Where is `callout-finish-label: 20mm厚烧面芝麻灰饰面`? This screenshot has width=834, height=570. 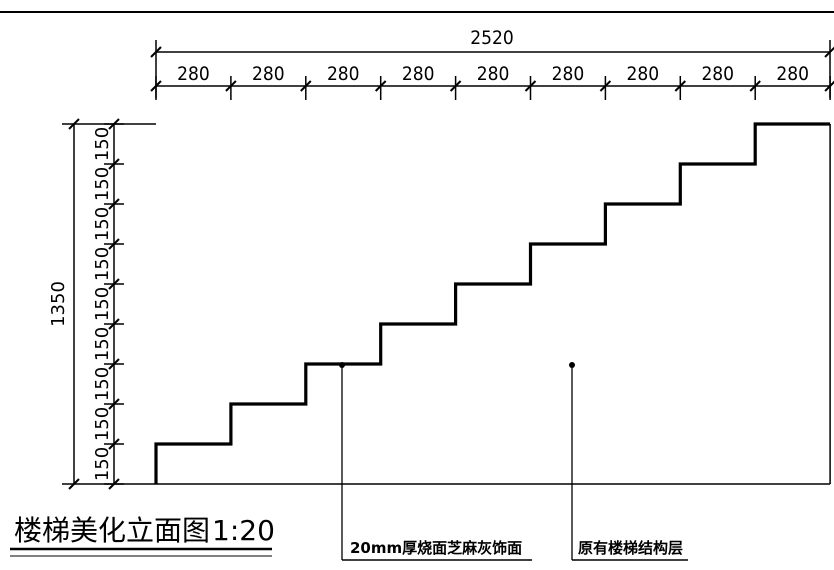 callout-finish-label: 20mm厚烧面芝麻灰饰面 is located at coordinates (436, 548).